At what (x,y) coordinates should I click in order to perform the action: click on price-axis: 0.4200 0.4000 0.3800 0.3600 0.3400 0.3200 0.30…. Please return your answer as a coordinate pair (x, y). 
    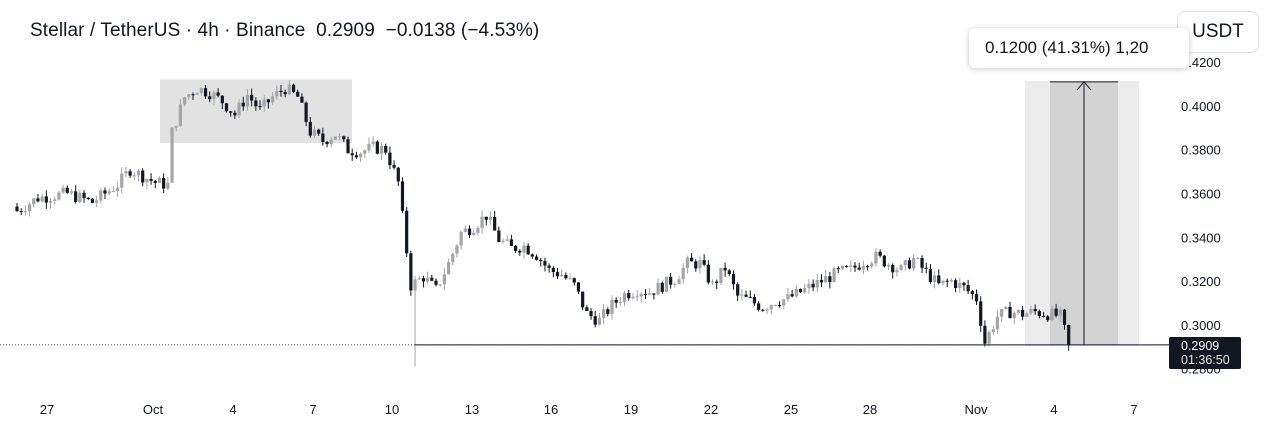
    Looking at the image, I should click on (1201, 216).